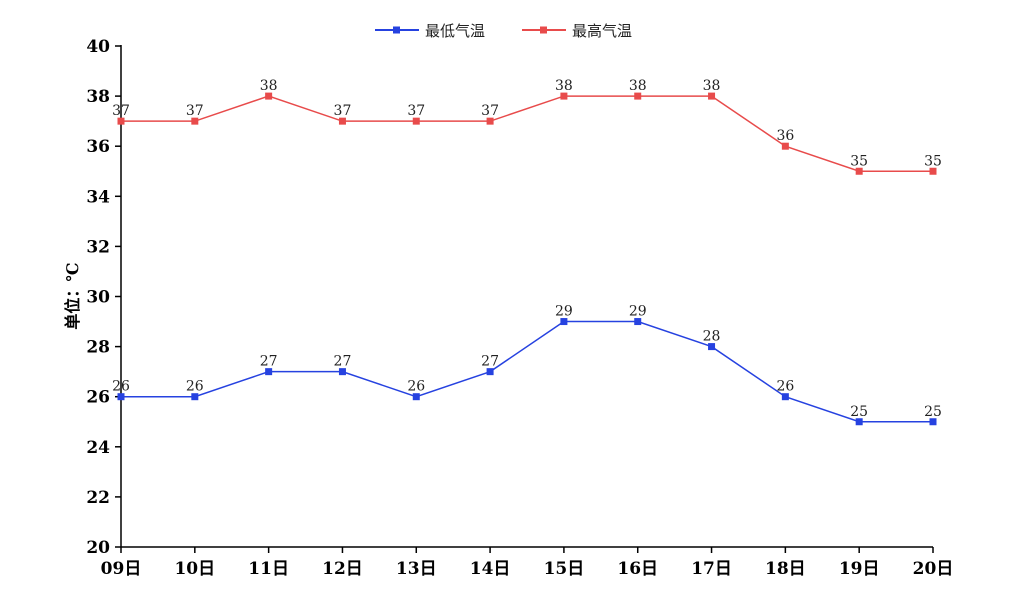 The height and width of the screenshot is (591, 1019). What do you see at coordinates (859, 569) in the screenshot?
I see `x-tick-label: 19日` at bounding box center [859, 569].